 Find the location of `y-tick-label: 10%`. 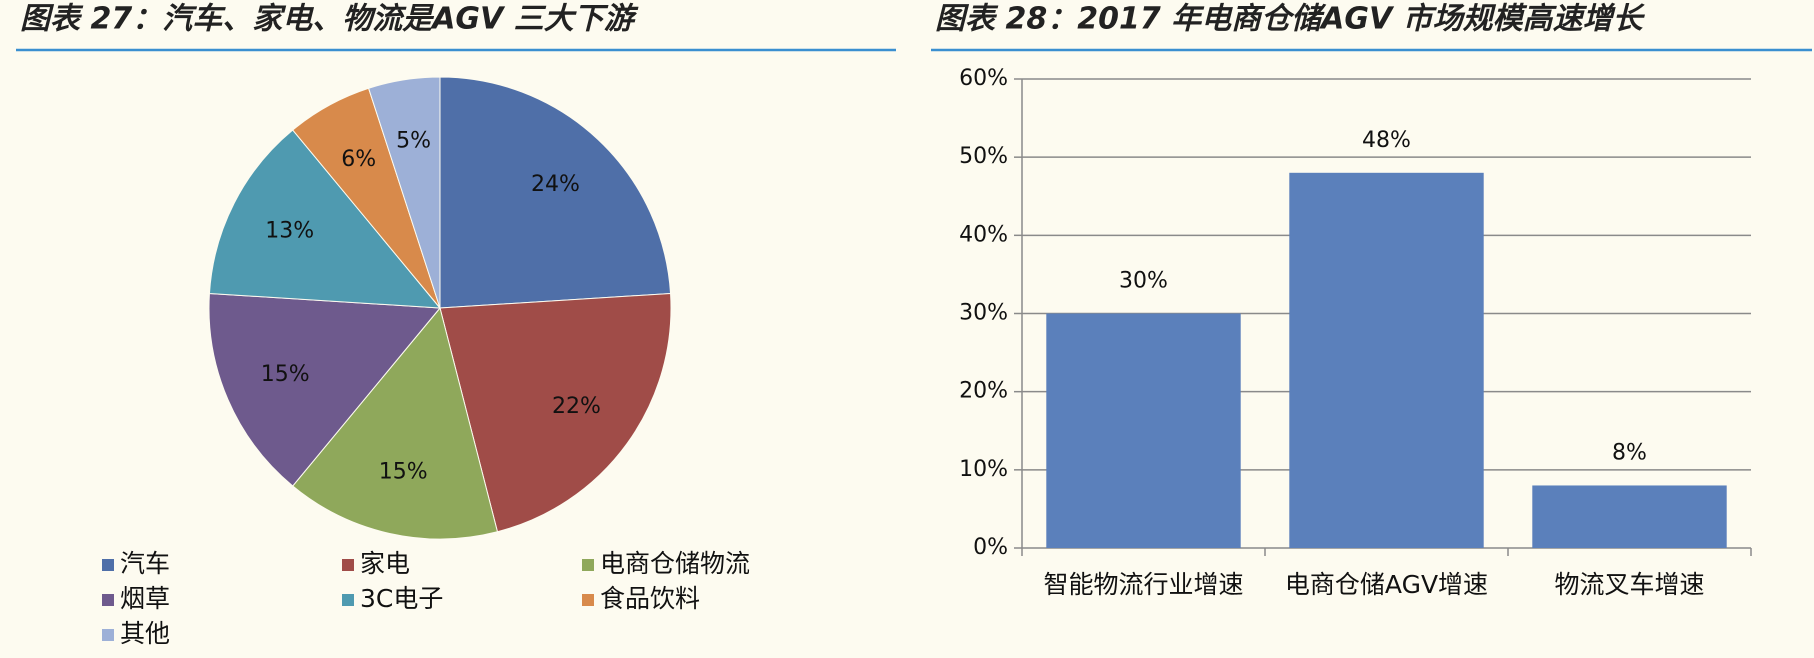

y-tick-label: 10% is located at coordinates (983, 469).